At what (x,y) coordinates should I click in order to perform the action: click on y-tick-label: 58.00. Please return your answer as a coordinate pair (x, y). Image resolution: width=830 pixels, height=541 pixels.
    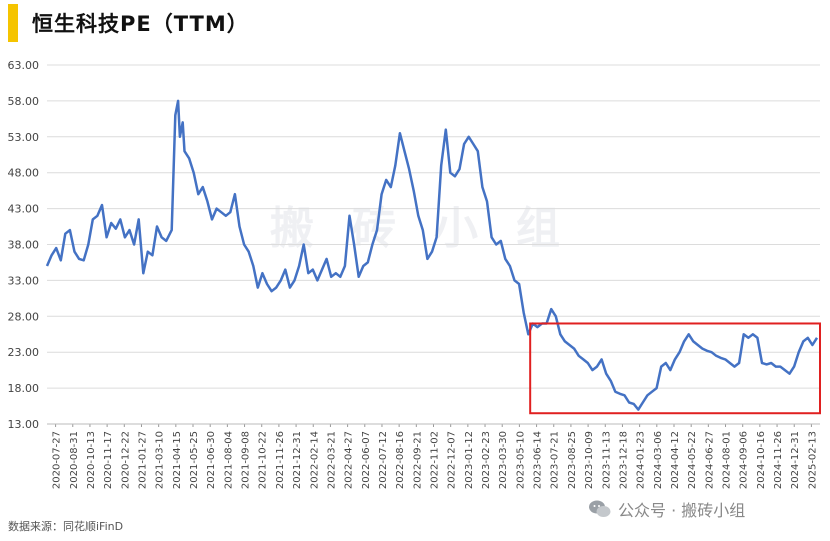
    Looking at the image, I should click on (24, 101).